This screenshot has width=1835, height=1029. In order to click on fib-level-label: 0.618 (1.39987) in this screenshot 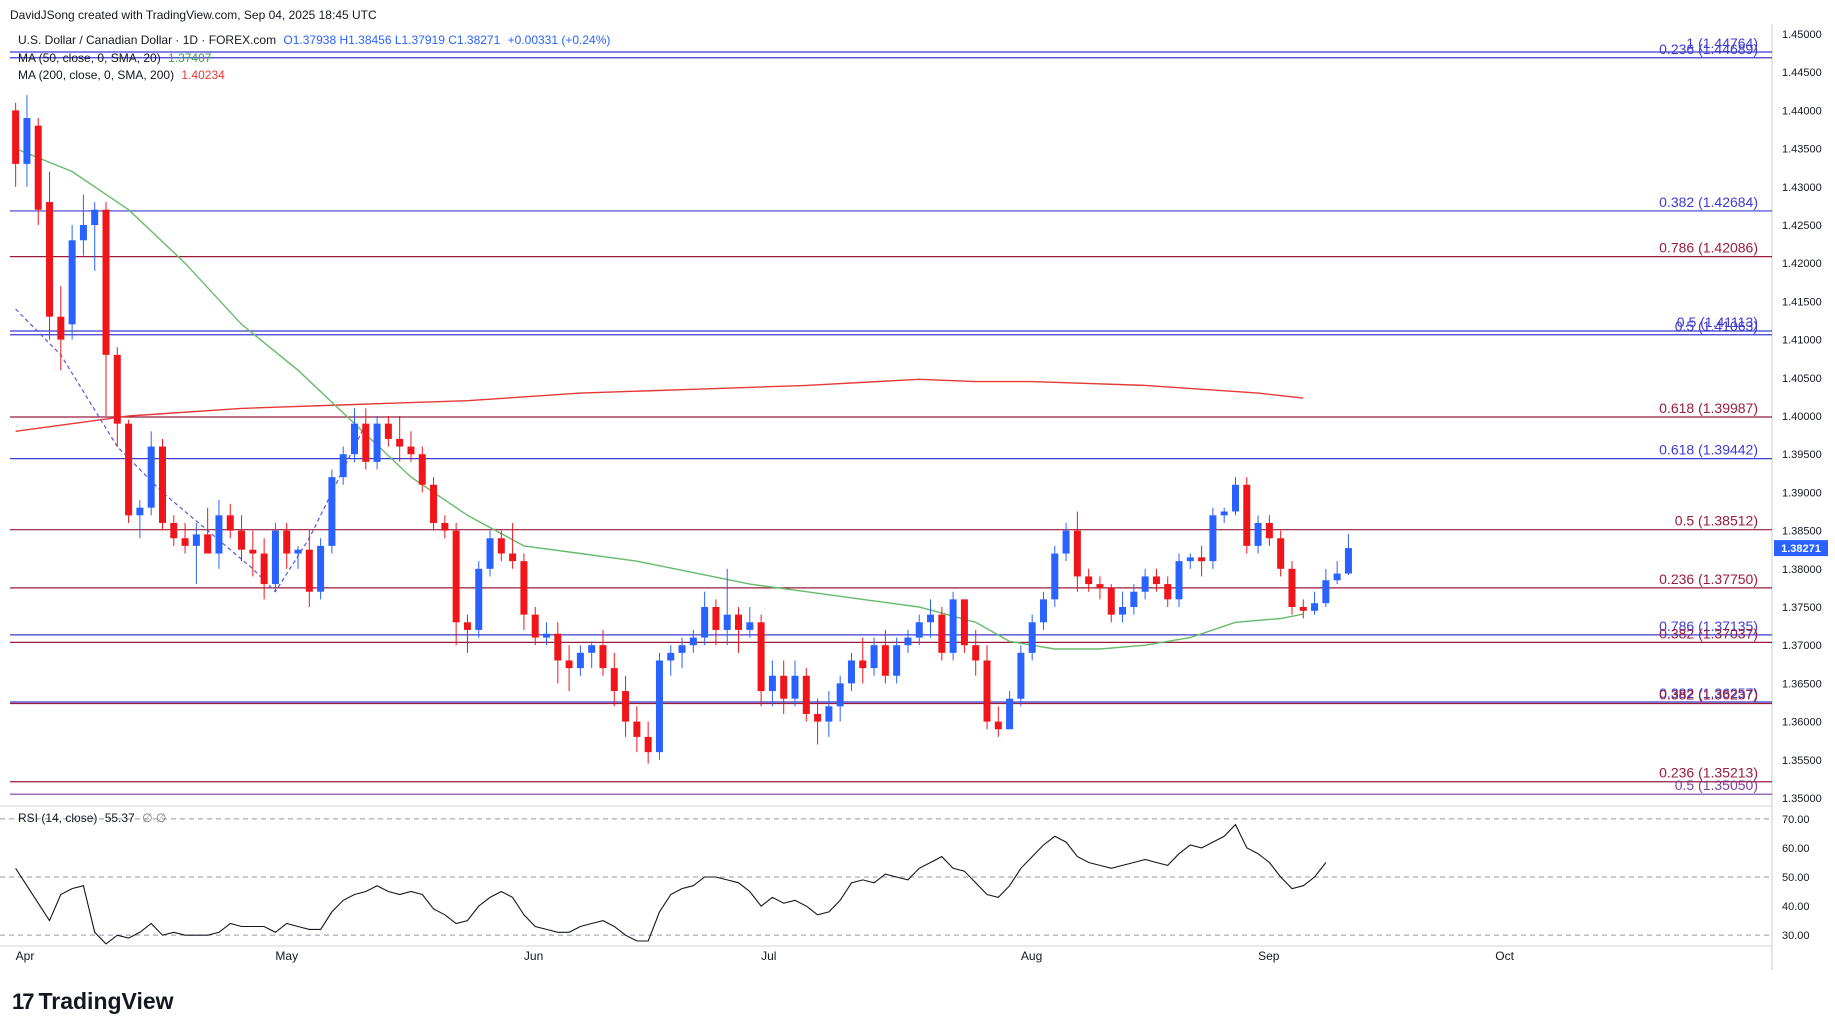, I will do `click(1708, 408)`.